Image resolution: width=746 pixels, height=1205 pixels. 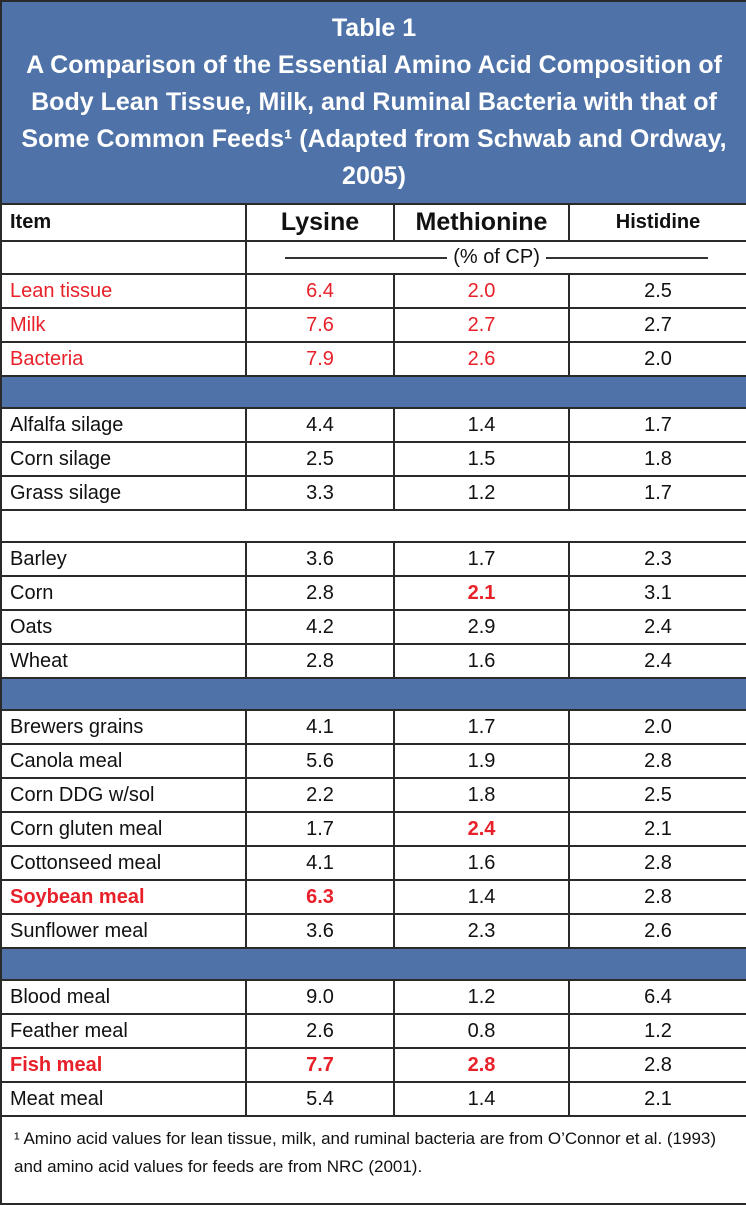 What do you see at coordinates (123, 291) in the screenshot?
I see `item-cell: Lean tissue` at bounding box center [123, 291].